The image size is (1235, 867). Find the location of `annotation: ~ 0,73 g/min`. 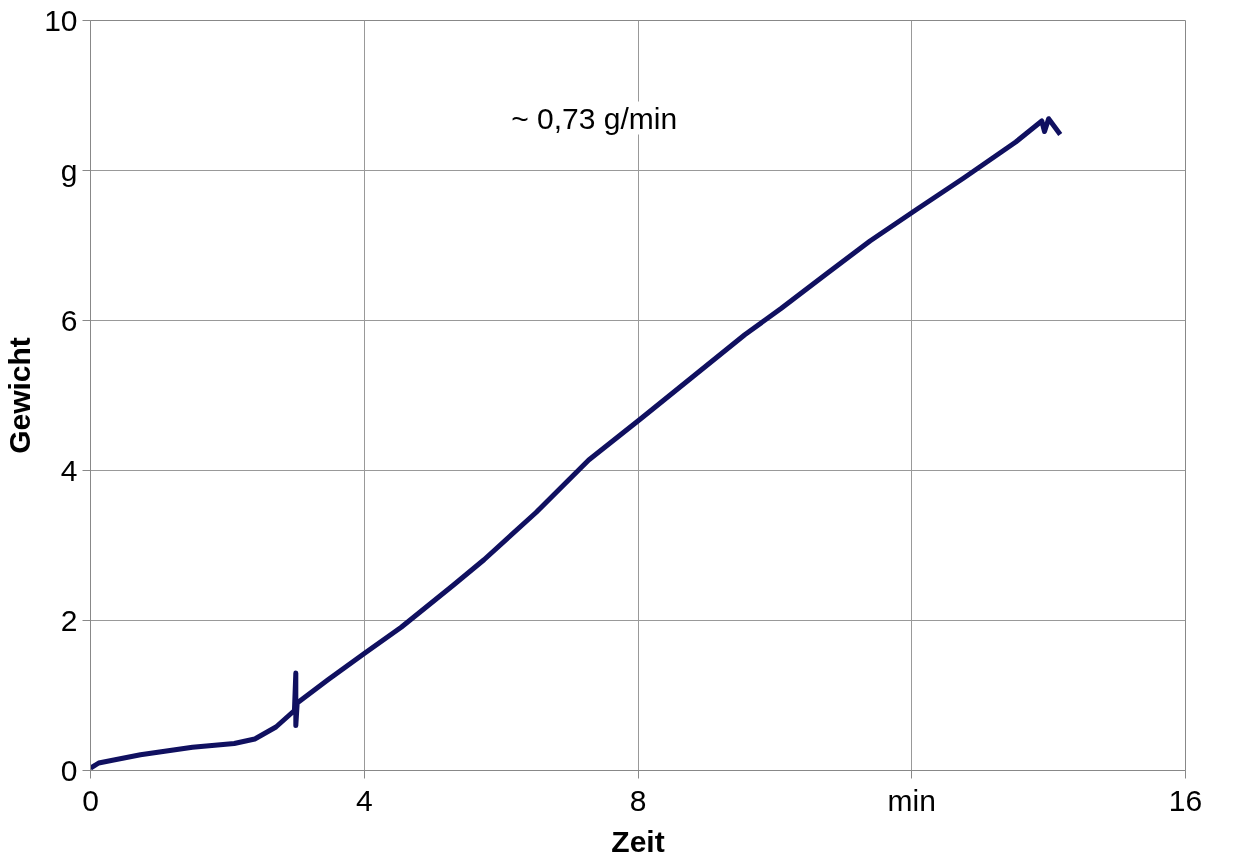

annotation: ~ 0,73 g/min is located at coordinates (594, 118).